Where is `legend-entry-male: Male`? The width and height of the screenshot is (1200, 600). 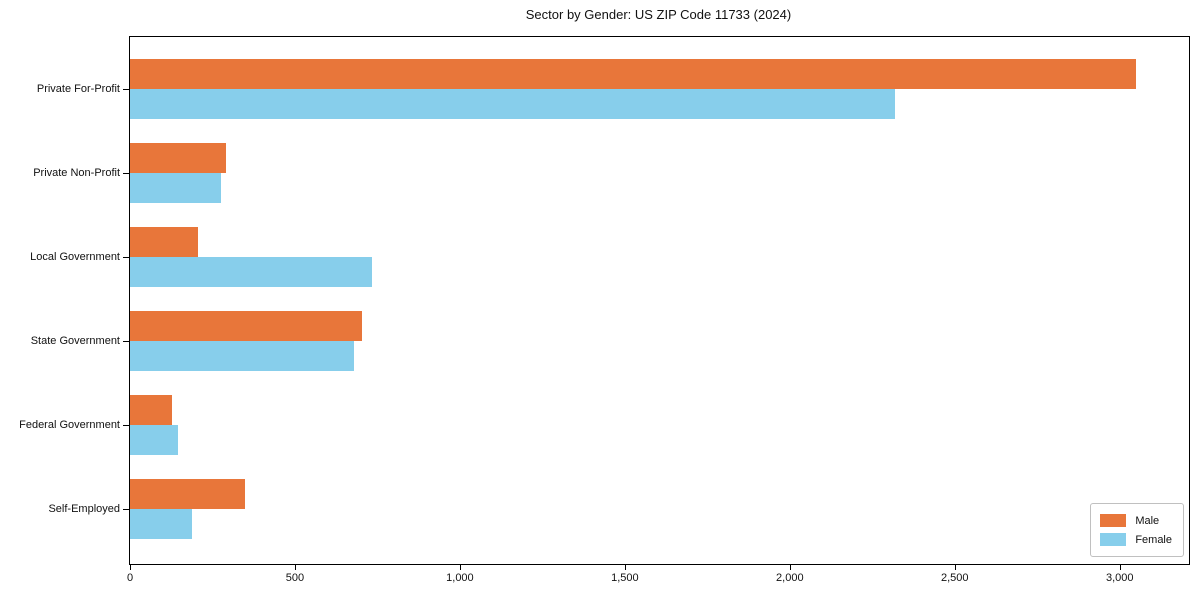 legend-entry-male: Male is located at coordinates (1136, 520).